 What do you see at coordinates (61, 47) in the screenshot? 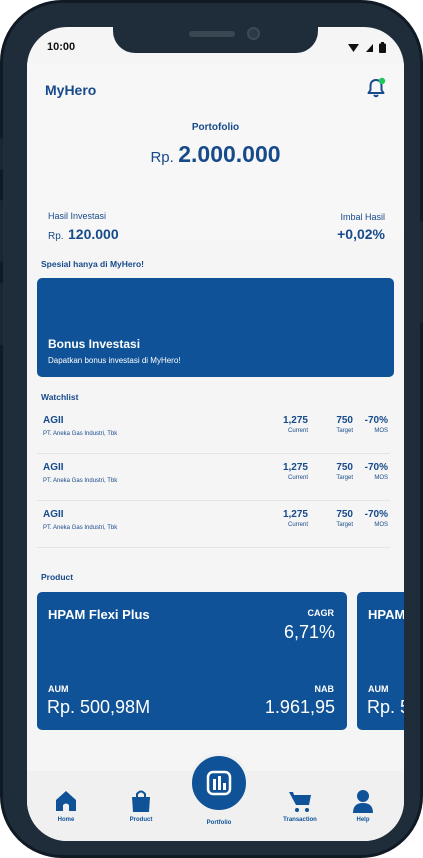
I see `status-time: 10:00` at bounding box center [61, 47].